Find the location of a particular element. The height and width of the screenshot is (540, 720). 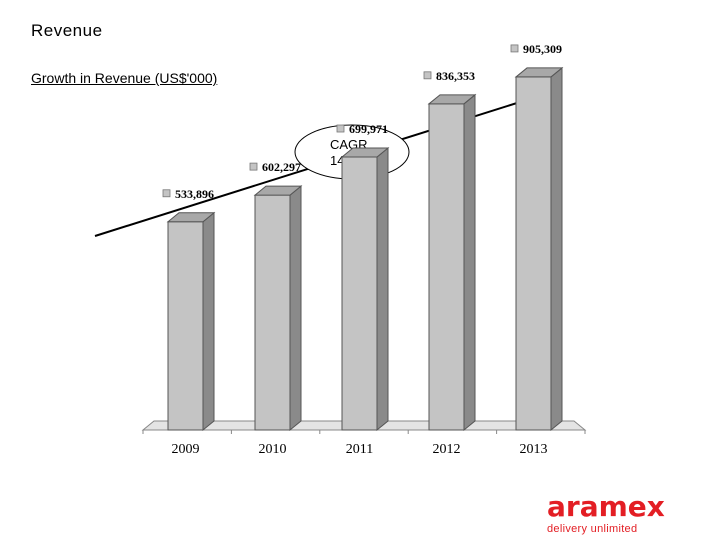

slide-title: Revenue is located at coordinates (67, 30).